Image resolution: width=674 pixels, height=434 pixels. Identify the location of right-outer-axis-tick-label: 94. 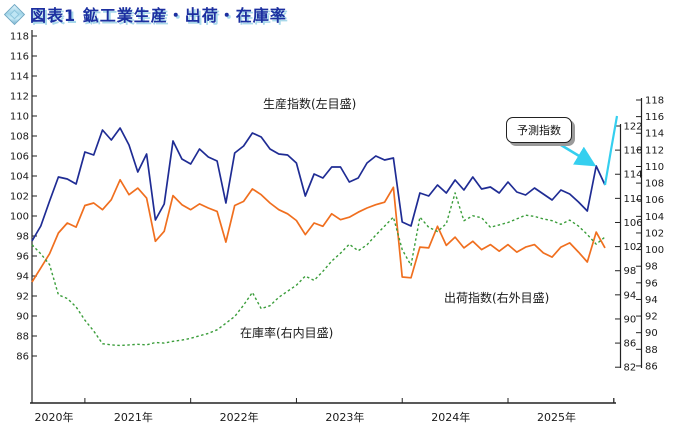
(651, 300).